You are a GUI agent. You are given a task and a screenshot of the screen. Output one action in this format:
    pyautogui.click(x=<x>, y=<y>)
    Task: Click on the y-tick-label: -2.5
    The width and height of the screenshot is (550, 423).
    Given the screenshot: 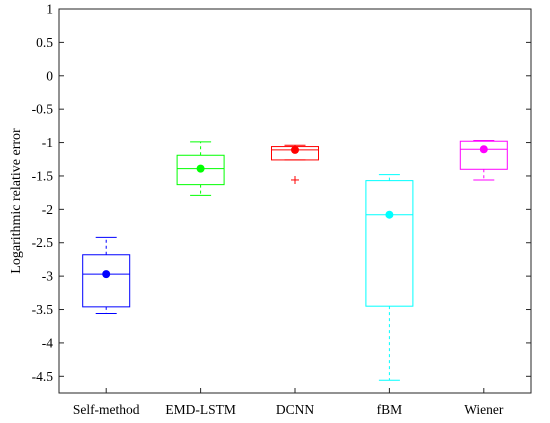 What is the action you would take?
    pyautogui.click(x=43, y=242)
    